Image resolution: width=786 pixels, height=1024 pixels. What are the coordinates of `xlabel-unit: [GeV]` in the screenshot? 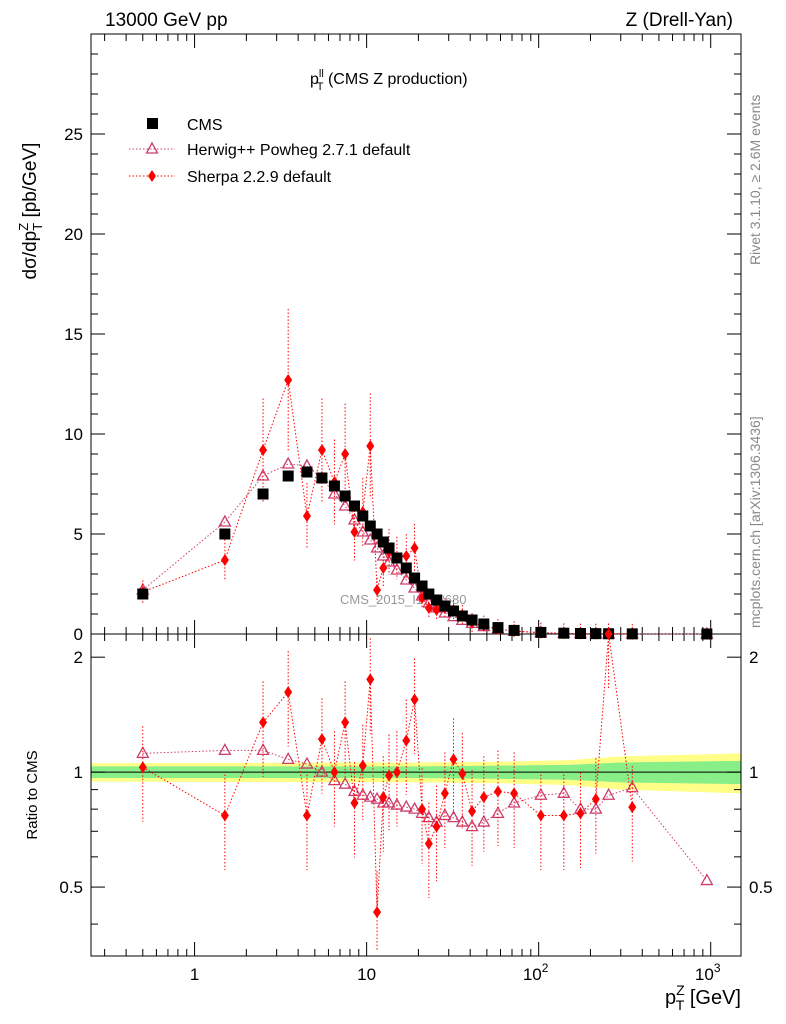 It's located at (712, 998).